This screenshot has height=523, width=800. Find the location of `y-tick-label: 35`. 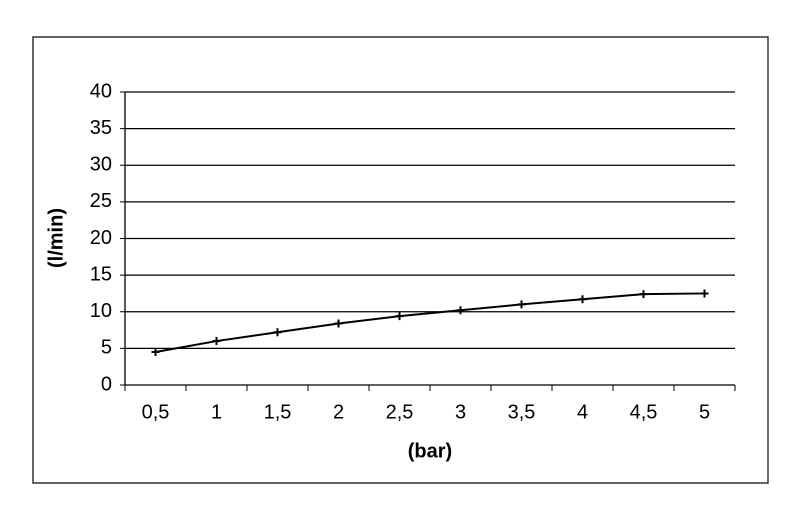

y-tick-label: 35 is located at coordinates (101, 128).